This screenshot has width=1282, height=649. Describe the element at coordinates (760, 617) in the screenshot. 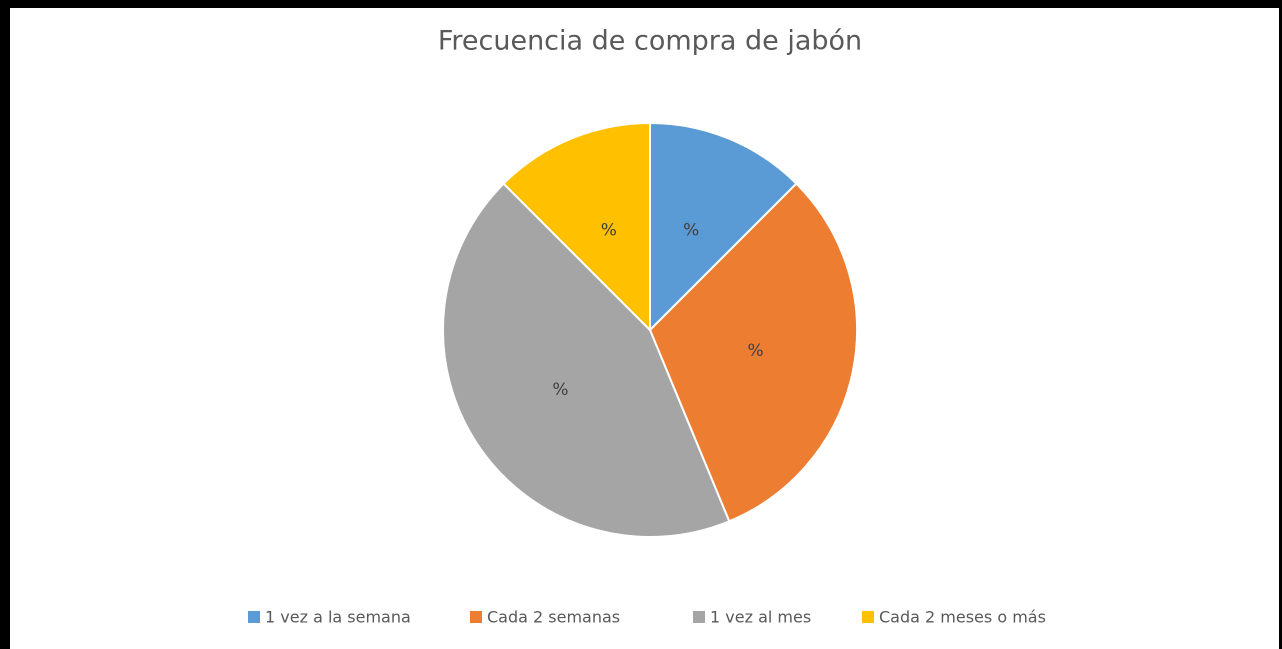

I see `legend-label: 1 vez al mes` at that location.